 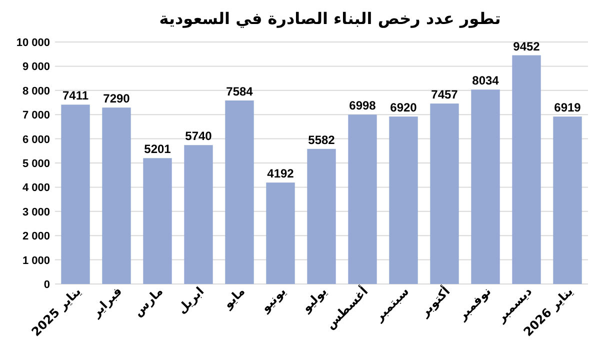 I want to click on data-label: 4192, so click(x=280, y=173).